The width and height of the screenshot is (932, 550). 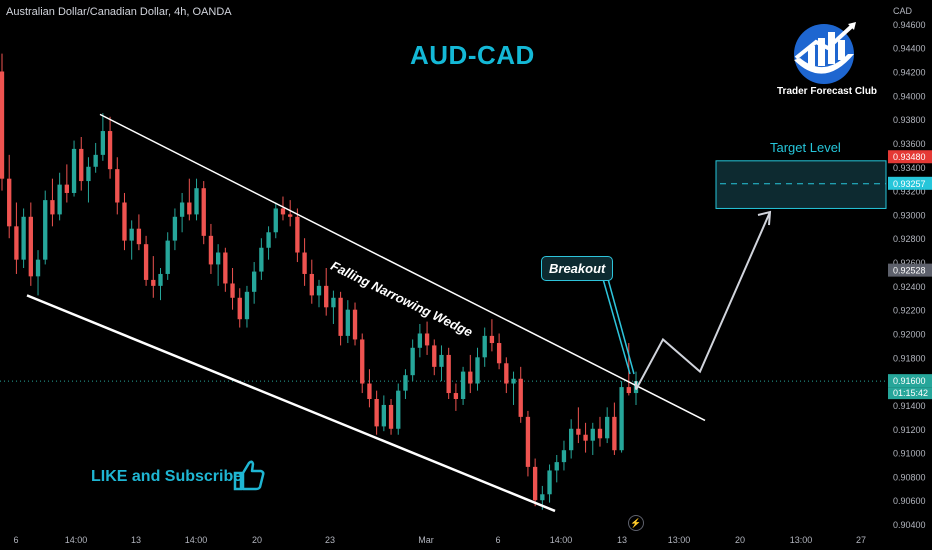 I want to click on price-tag-label: 0.93480, so click(x=909, y=157).